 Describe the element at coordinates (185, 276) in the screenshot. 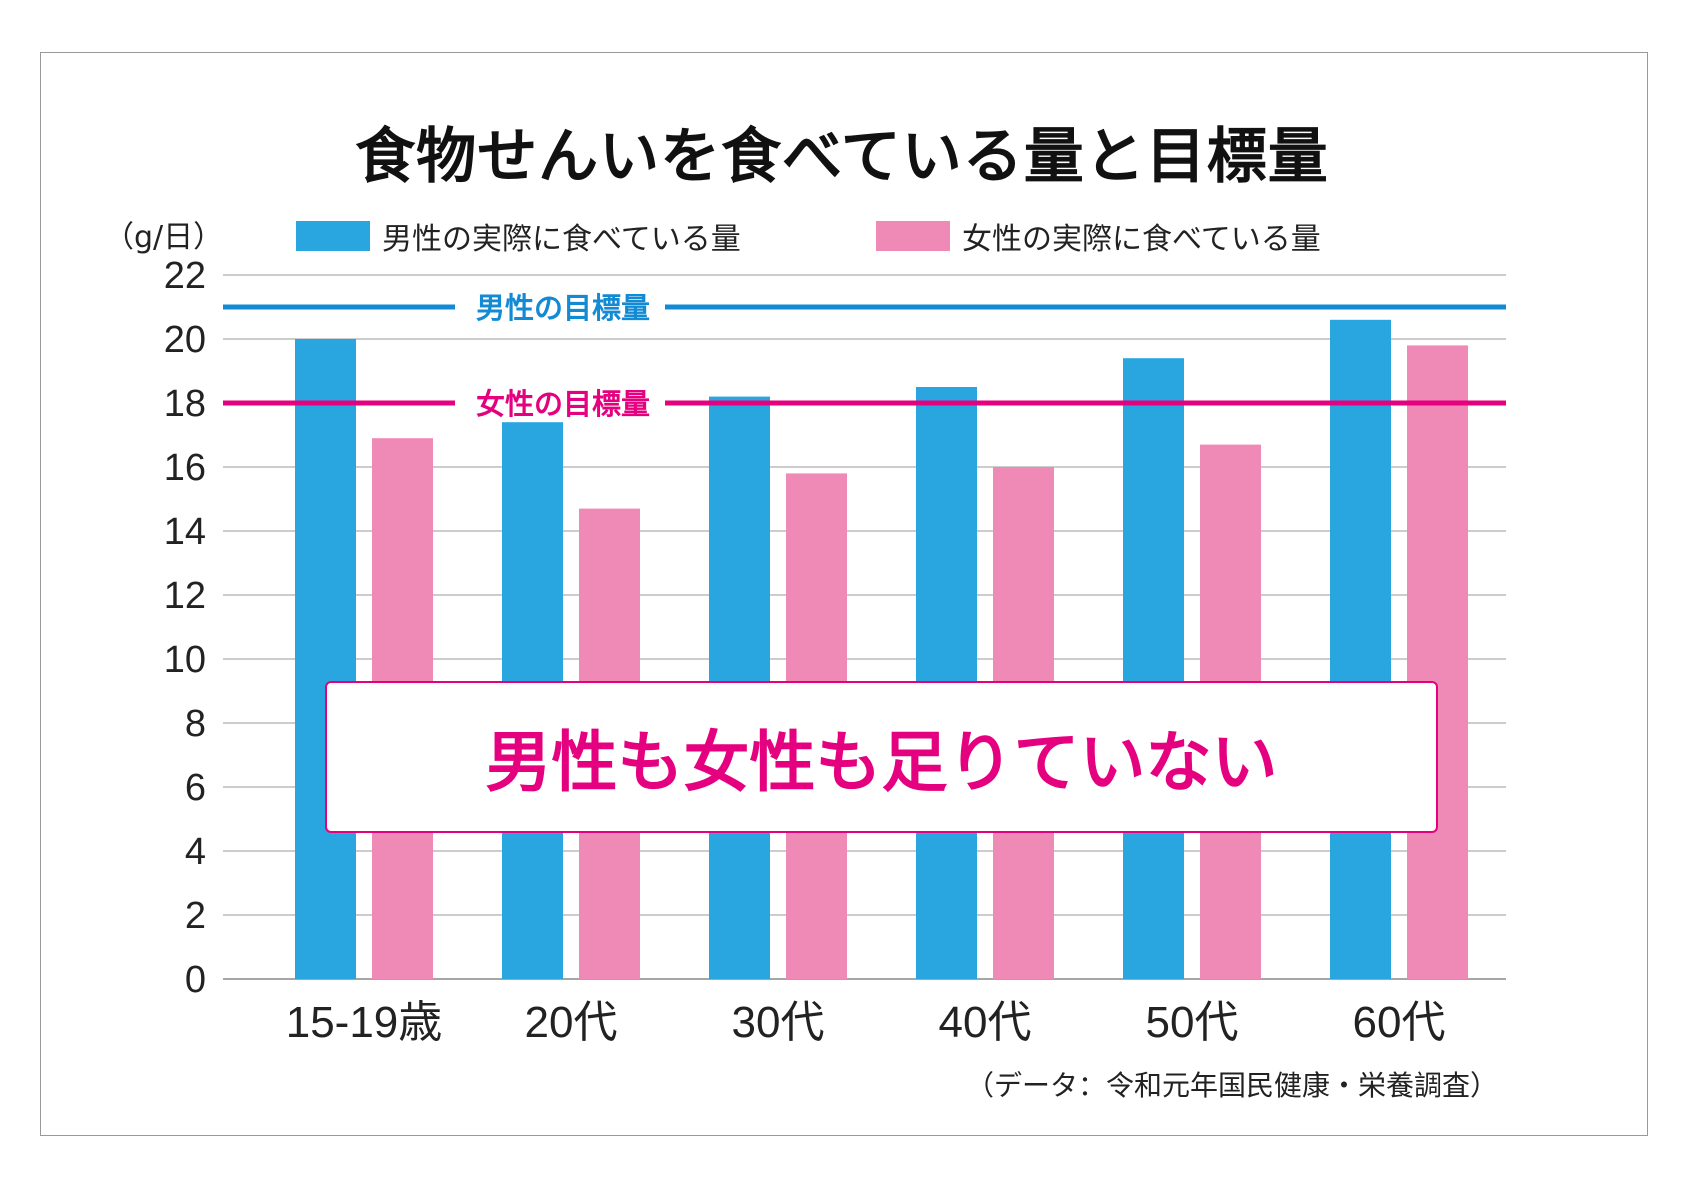

I see `y-tick-label: 22` at that location.